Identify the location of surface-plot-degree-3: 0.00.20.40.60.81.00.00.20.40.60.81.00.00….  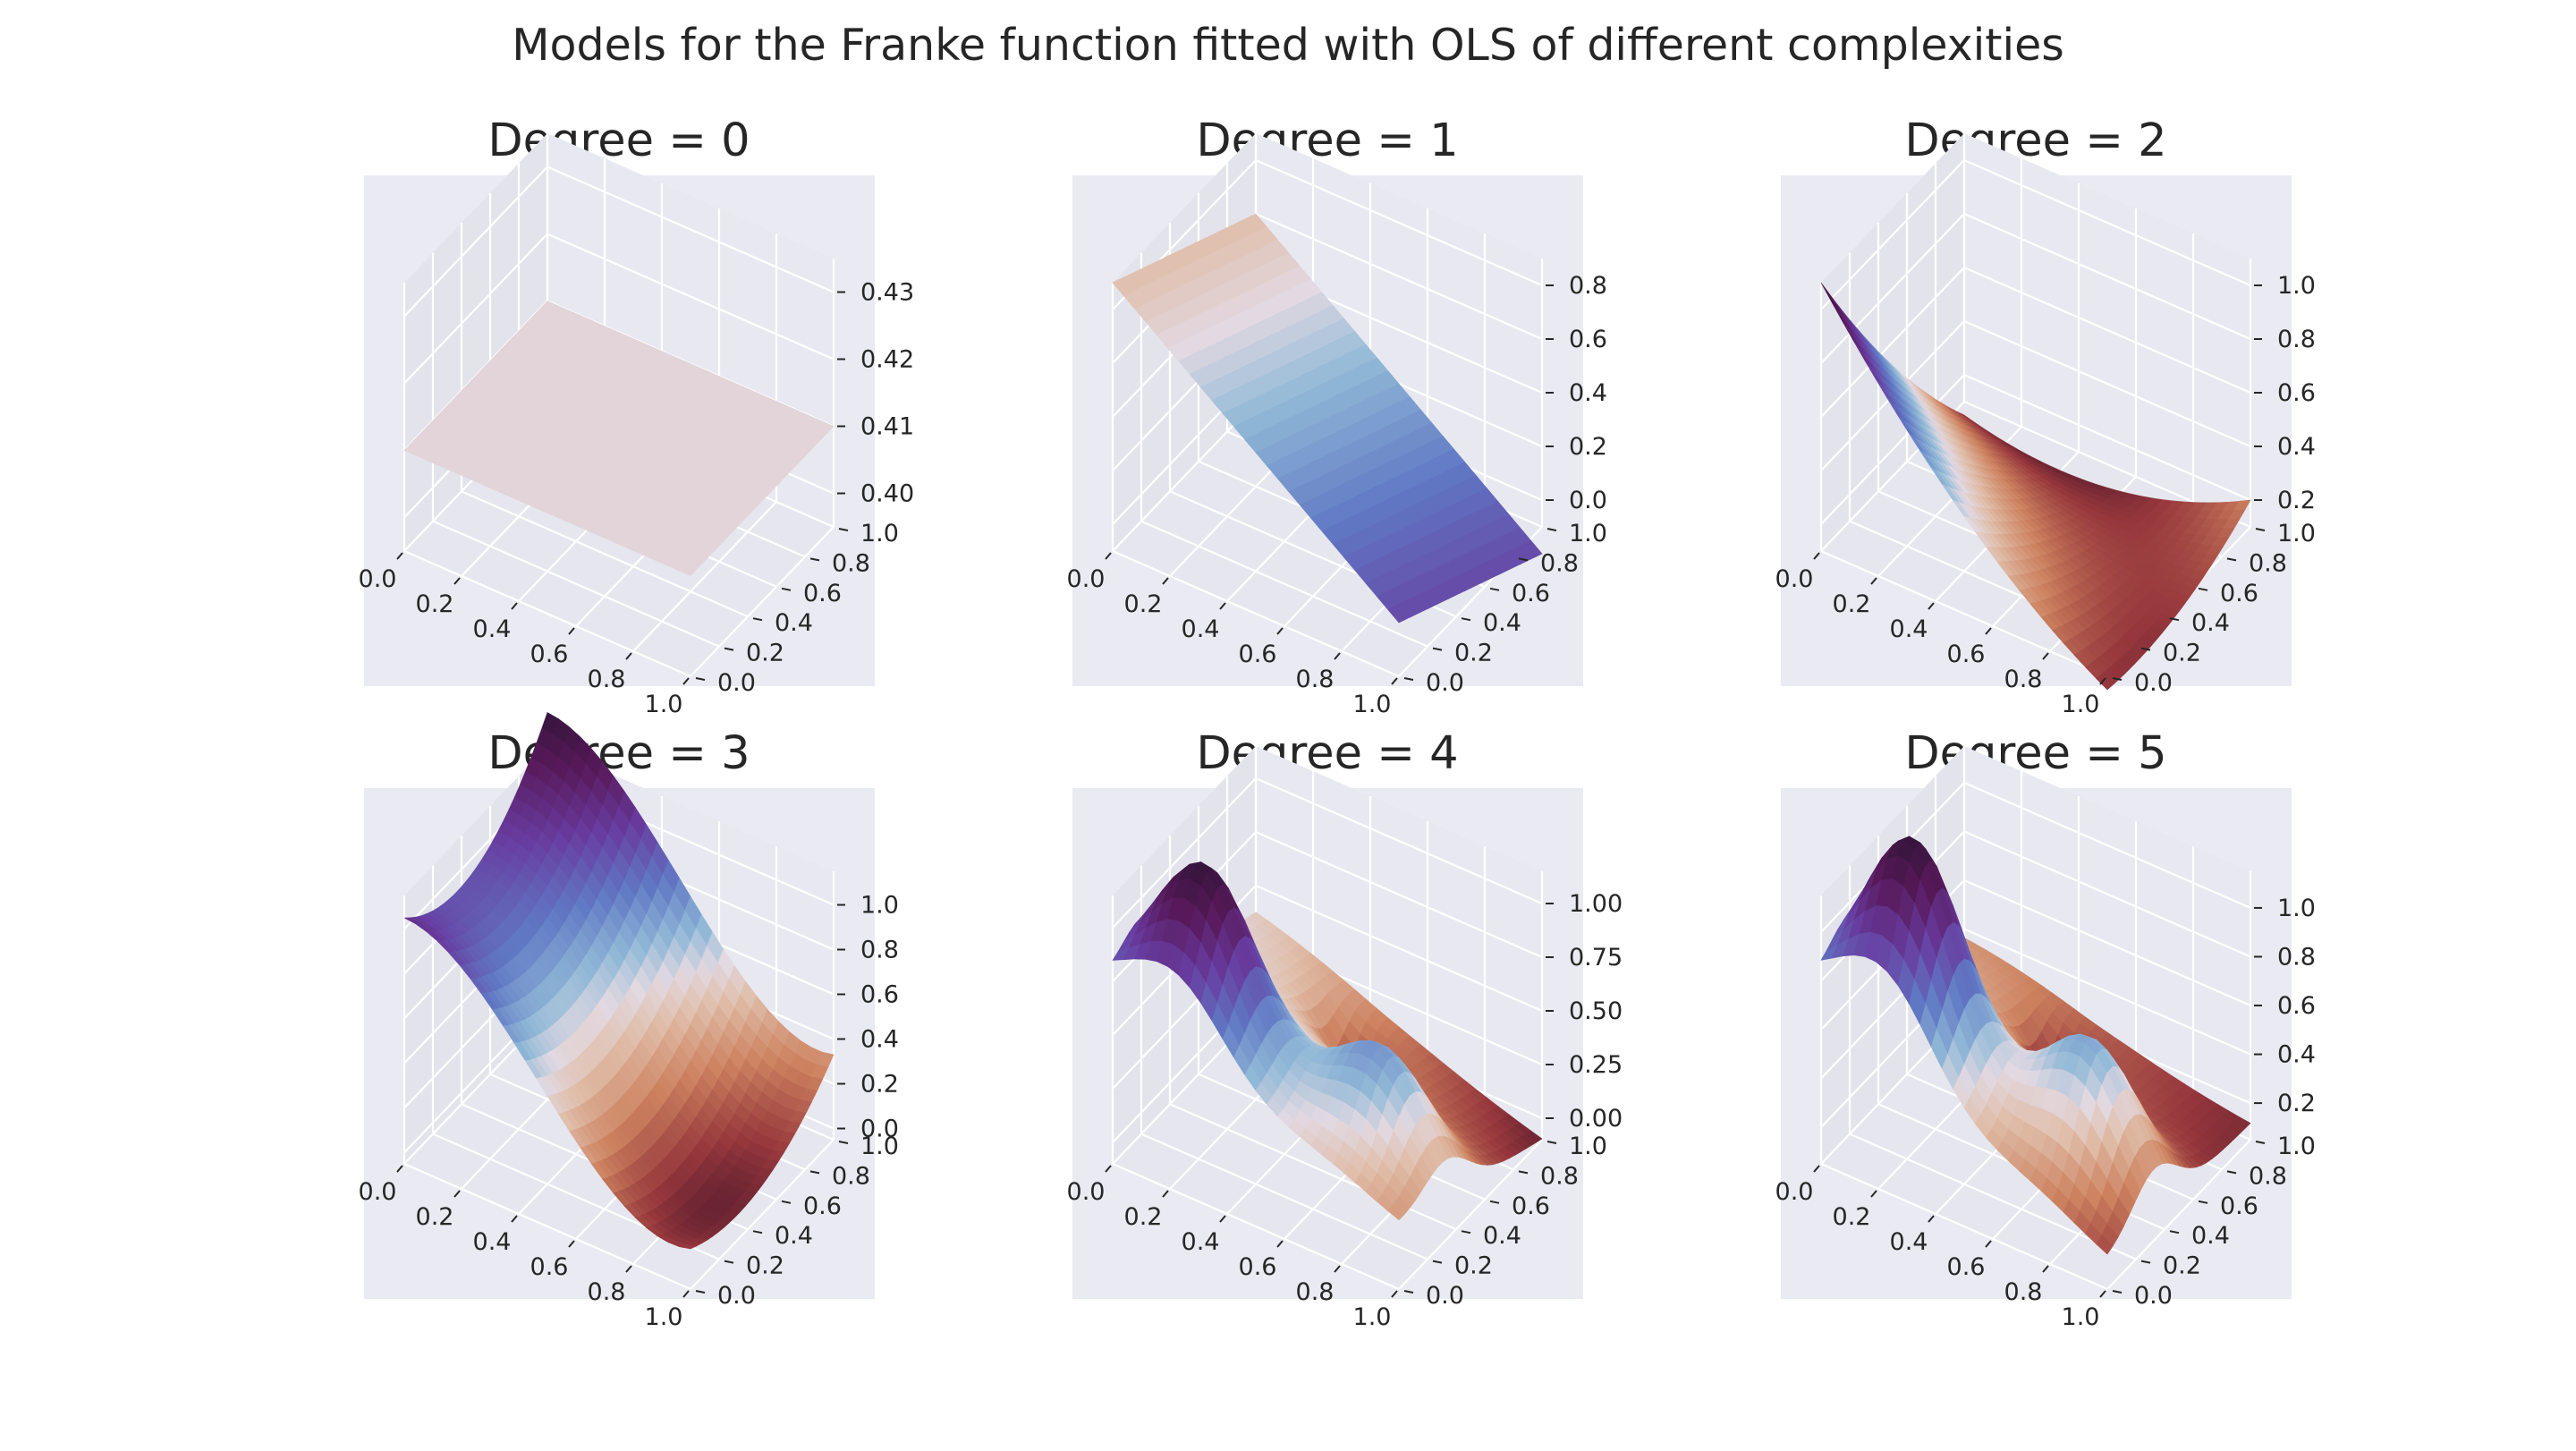
(629, 1021).